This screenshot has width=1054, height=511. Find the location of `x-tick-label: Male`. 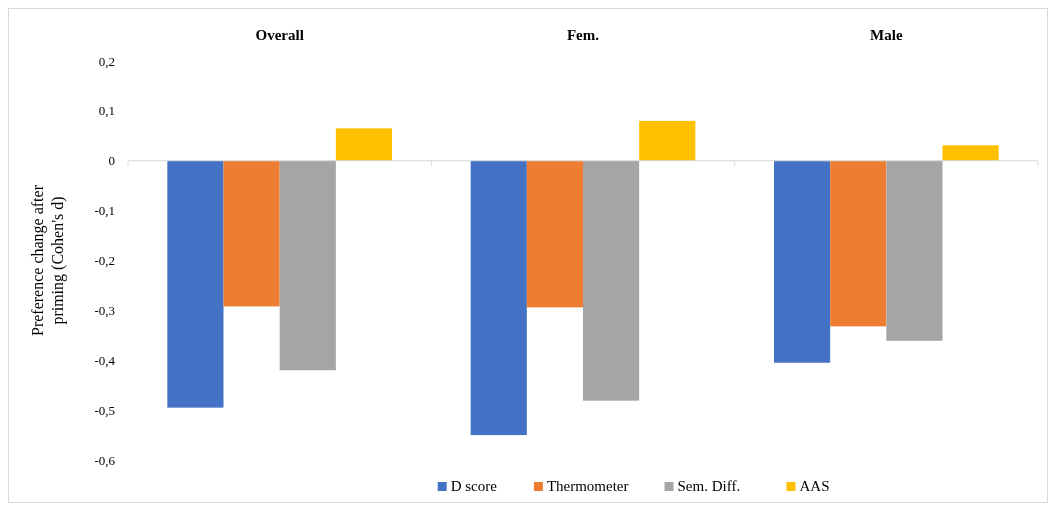

x-tick-label: Male is located at coordinates (886, 35).